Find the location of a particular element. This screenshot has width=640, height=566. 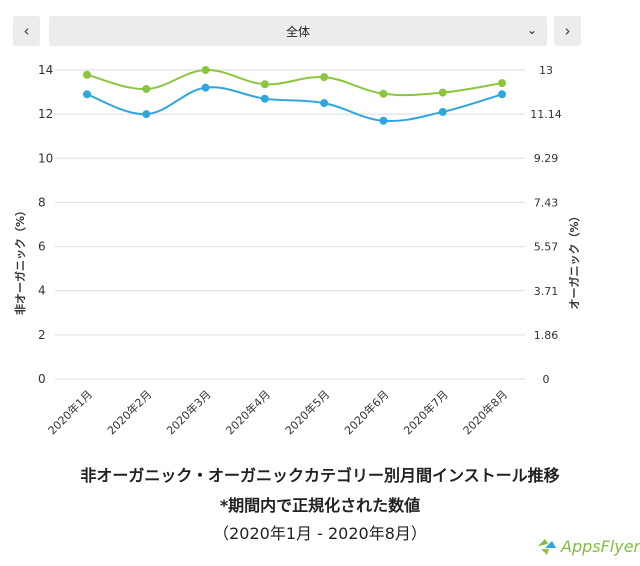

y-right-axis-title: オーガニック（%） is located at coordinates (574, 259).